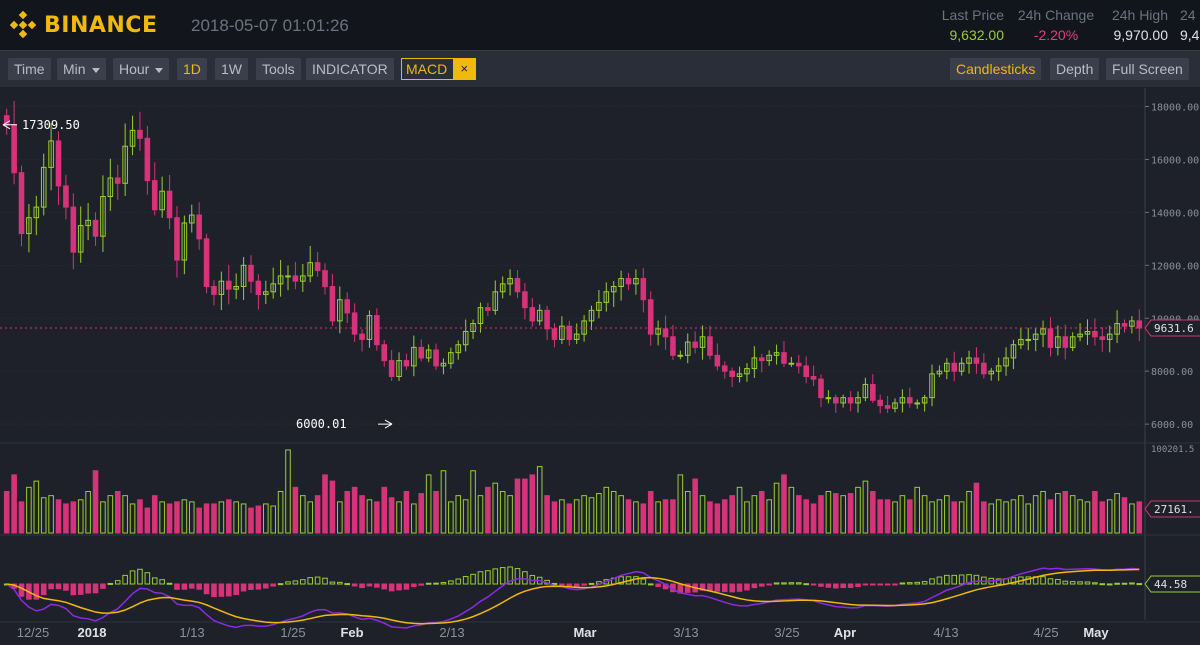 The image size is (1200, 645). What do you see at coordinates (996, 69) in the screenshot?
I see `candlesticks-button: Candlesticks` at bounding box center [996, 69].